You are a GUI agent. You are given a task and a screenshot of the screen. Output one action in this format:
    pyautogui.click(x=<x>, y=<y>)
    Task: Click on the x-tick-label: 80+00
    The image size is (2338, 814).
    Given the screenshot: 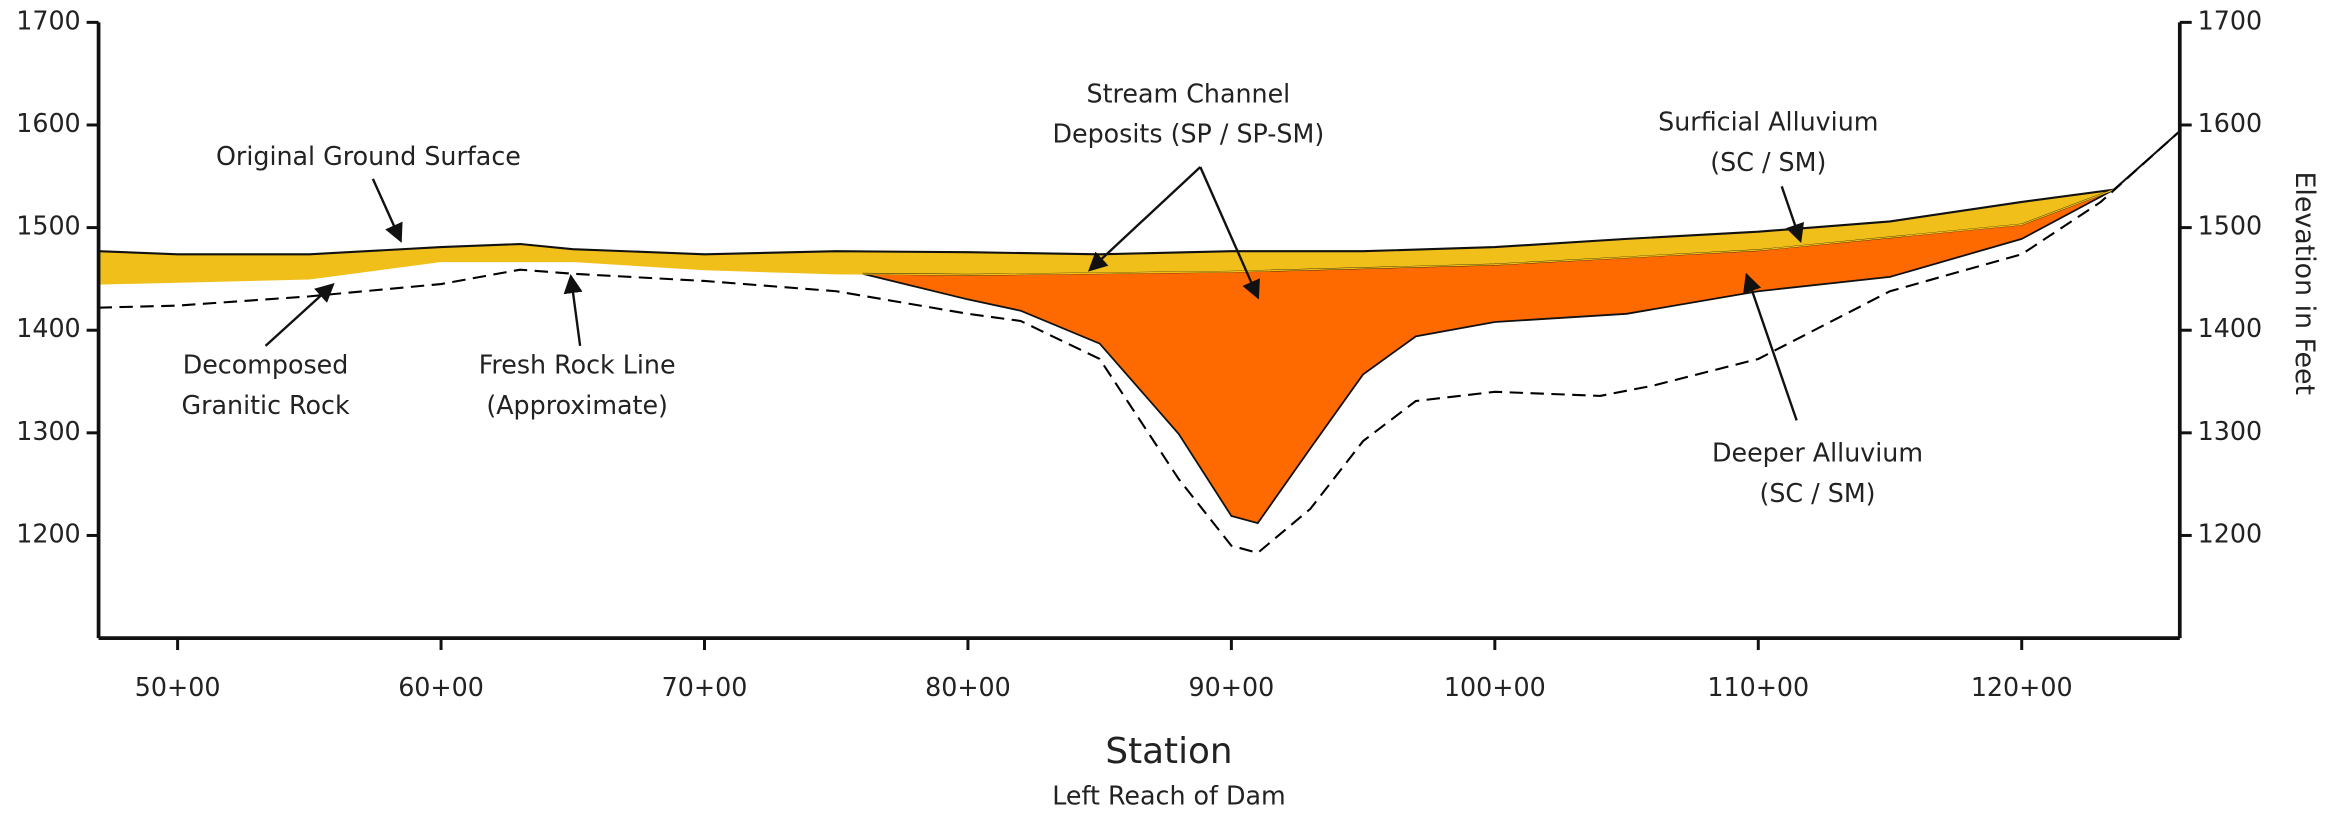 What is the action you would take?
    pyautogui.click(x=968, y=687)
    